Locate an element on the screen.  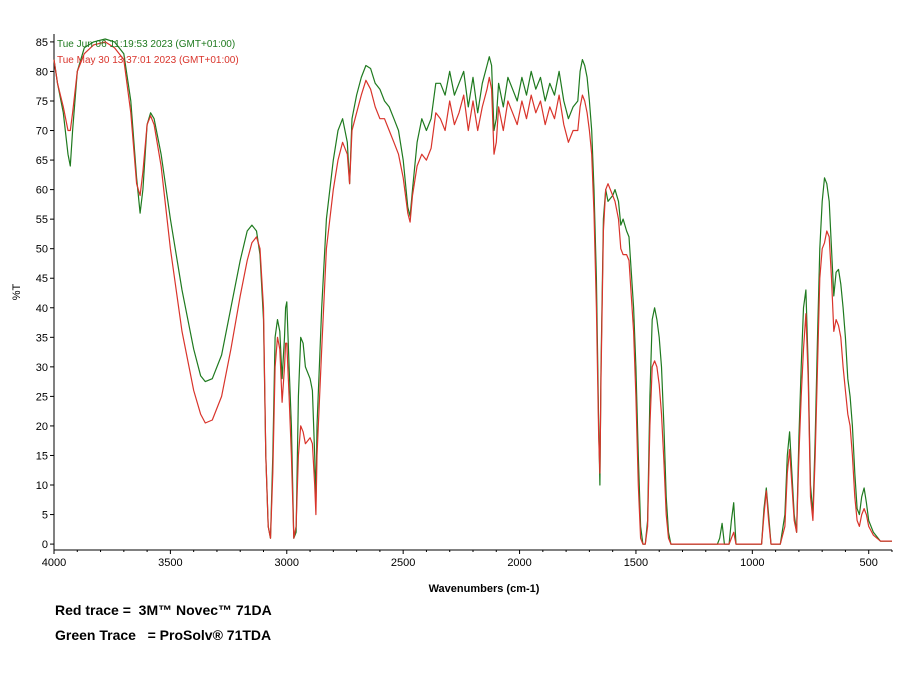
y-tick-label: 85 is located at coordinates (42, 43).